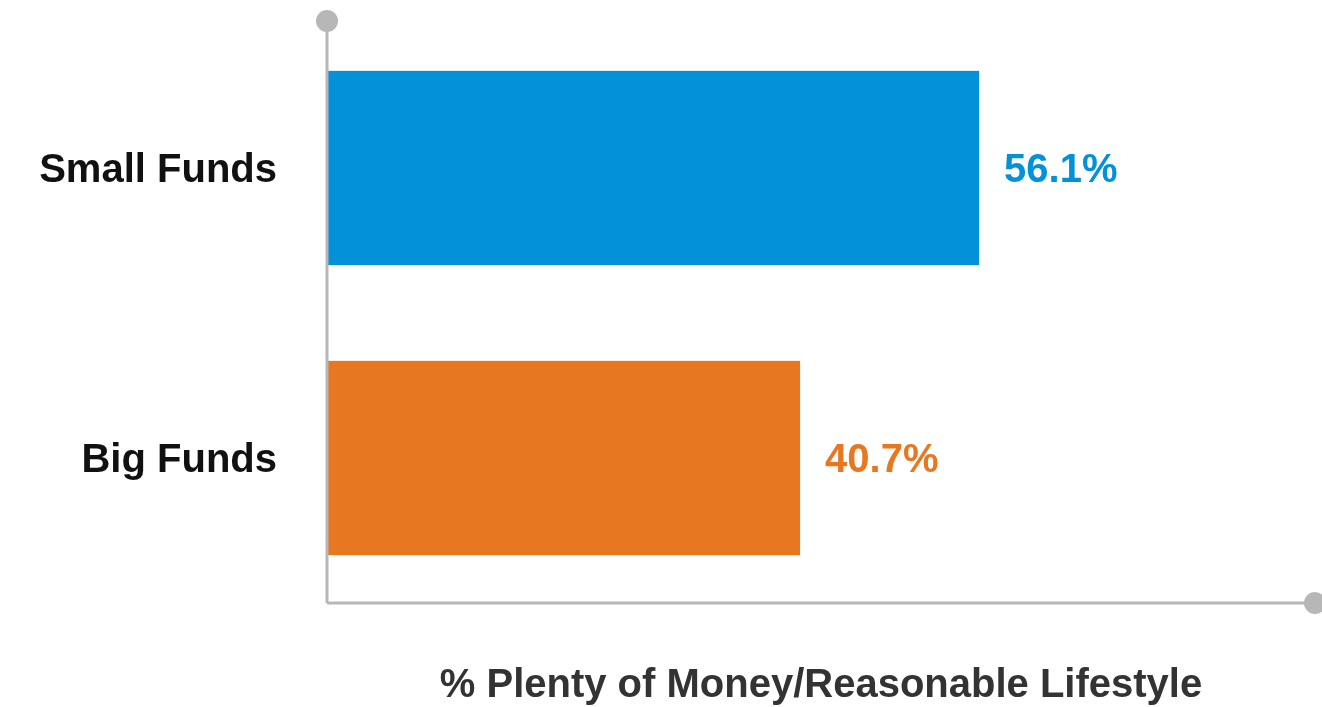 The image size is (1322, 707). I want to click on data-label: 56.1%, so click(1061, 168).